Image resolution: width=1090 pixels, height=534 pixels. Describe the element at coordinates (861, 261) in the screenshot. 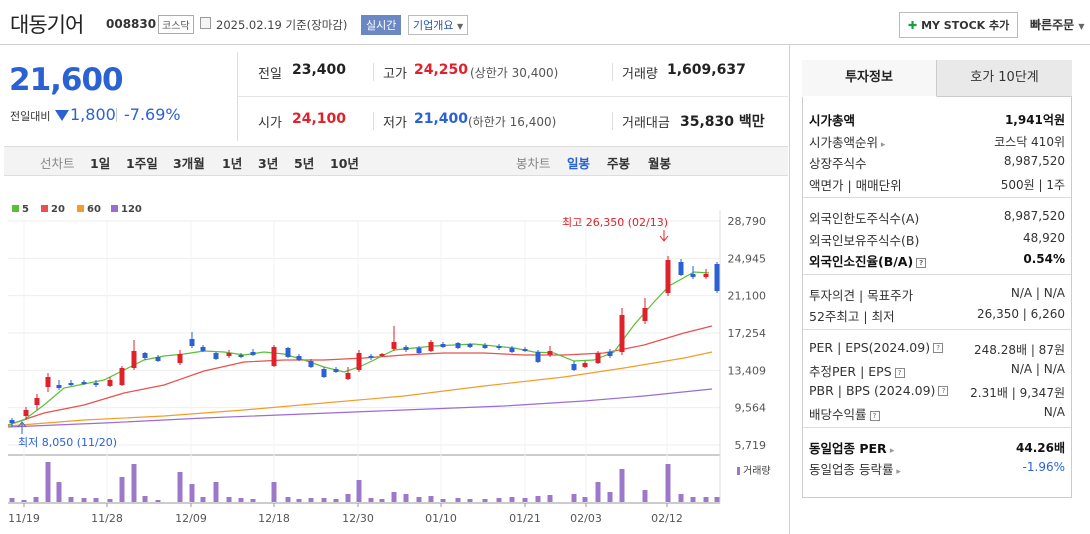

I see `panel-row-label-text: 외국인소진율(B/A)` at that location.